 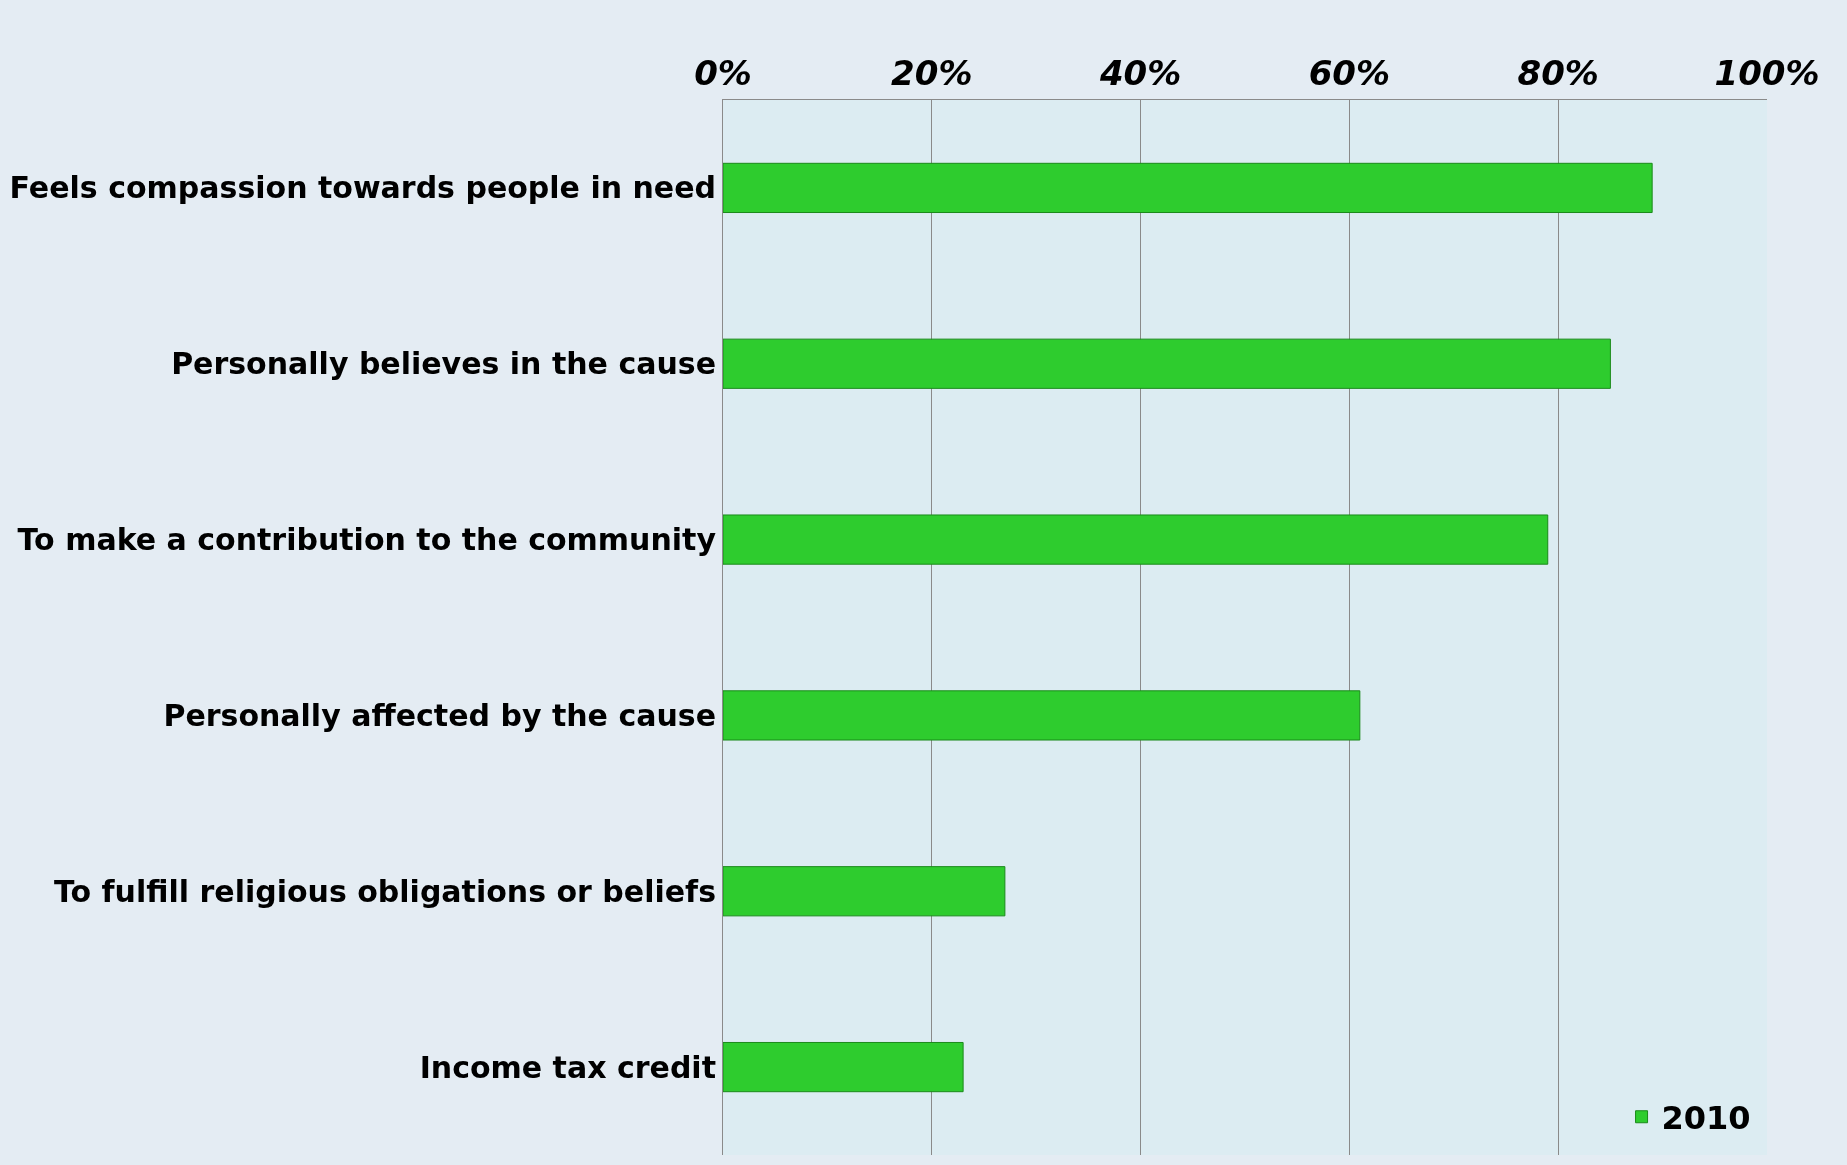 What do you see at coordinates (1767, 73) in the screenshot?
I see `x-tick-label: 100%` at bounding box center [1767, 73].